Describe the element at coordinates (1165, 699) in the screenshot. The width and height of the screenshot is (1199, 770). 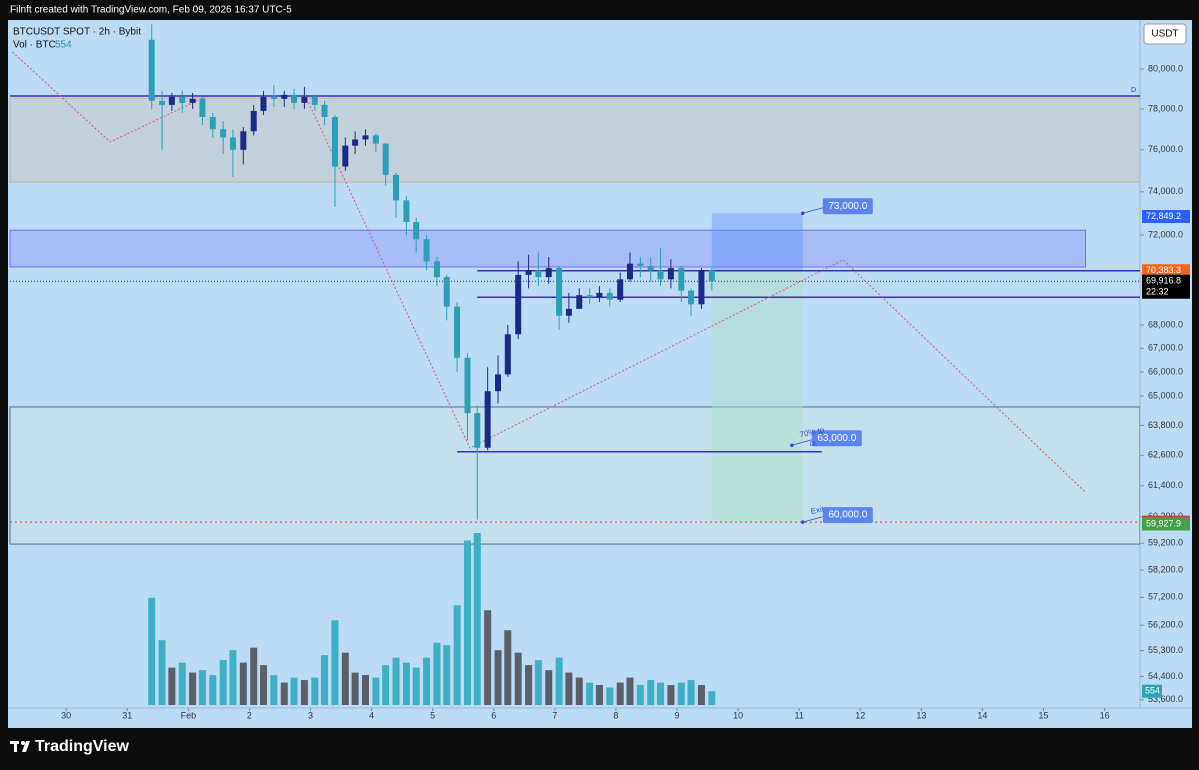
I see `y-tick-label: 53,600.0` at that location.